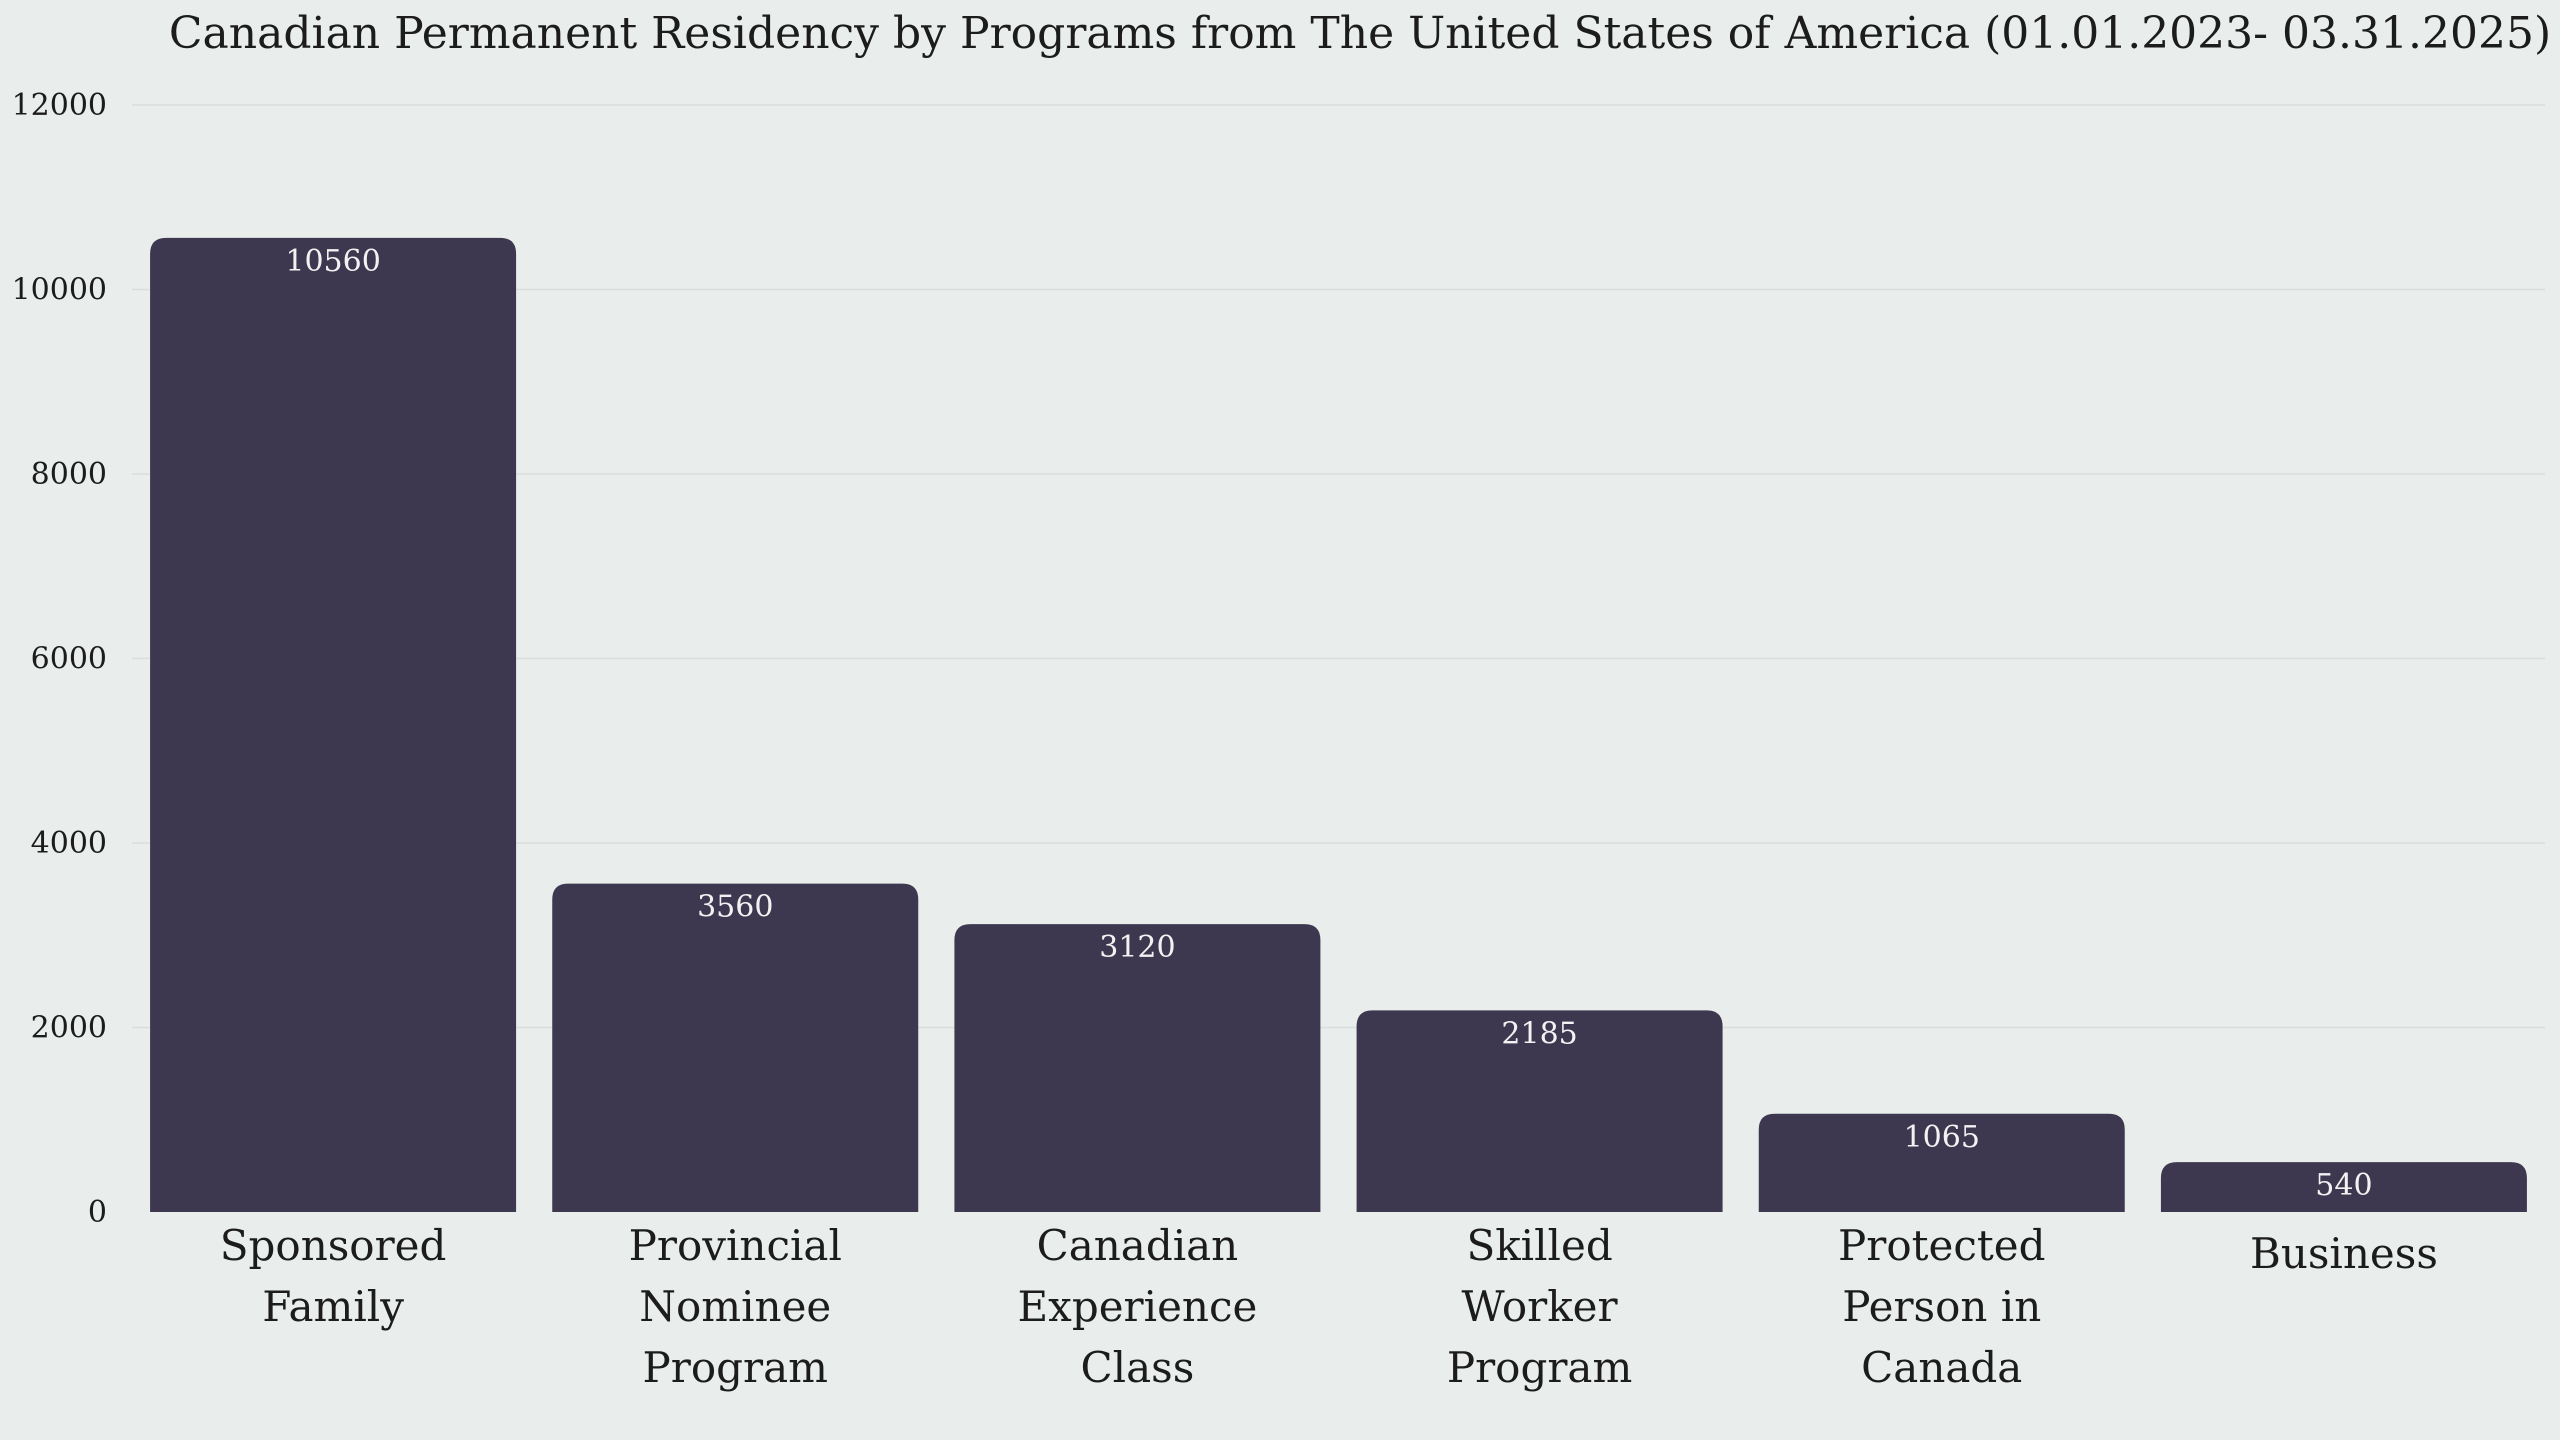 Image resolution: width=2560 pixels, height=1440 pixels. I want to click on x-category-label-line: Skilled, so click(1539, 1245).